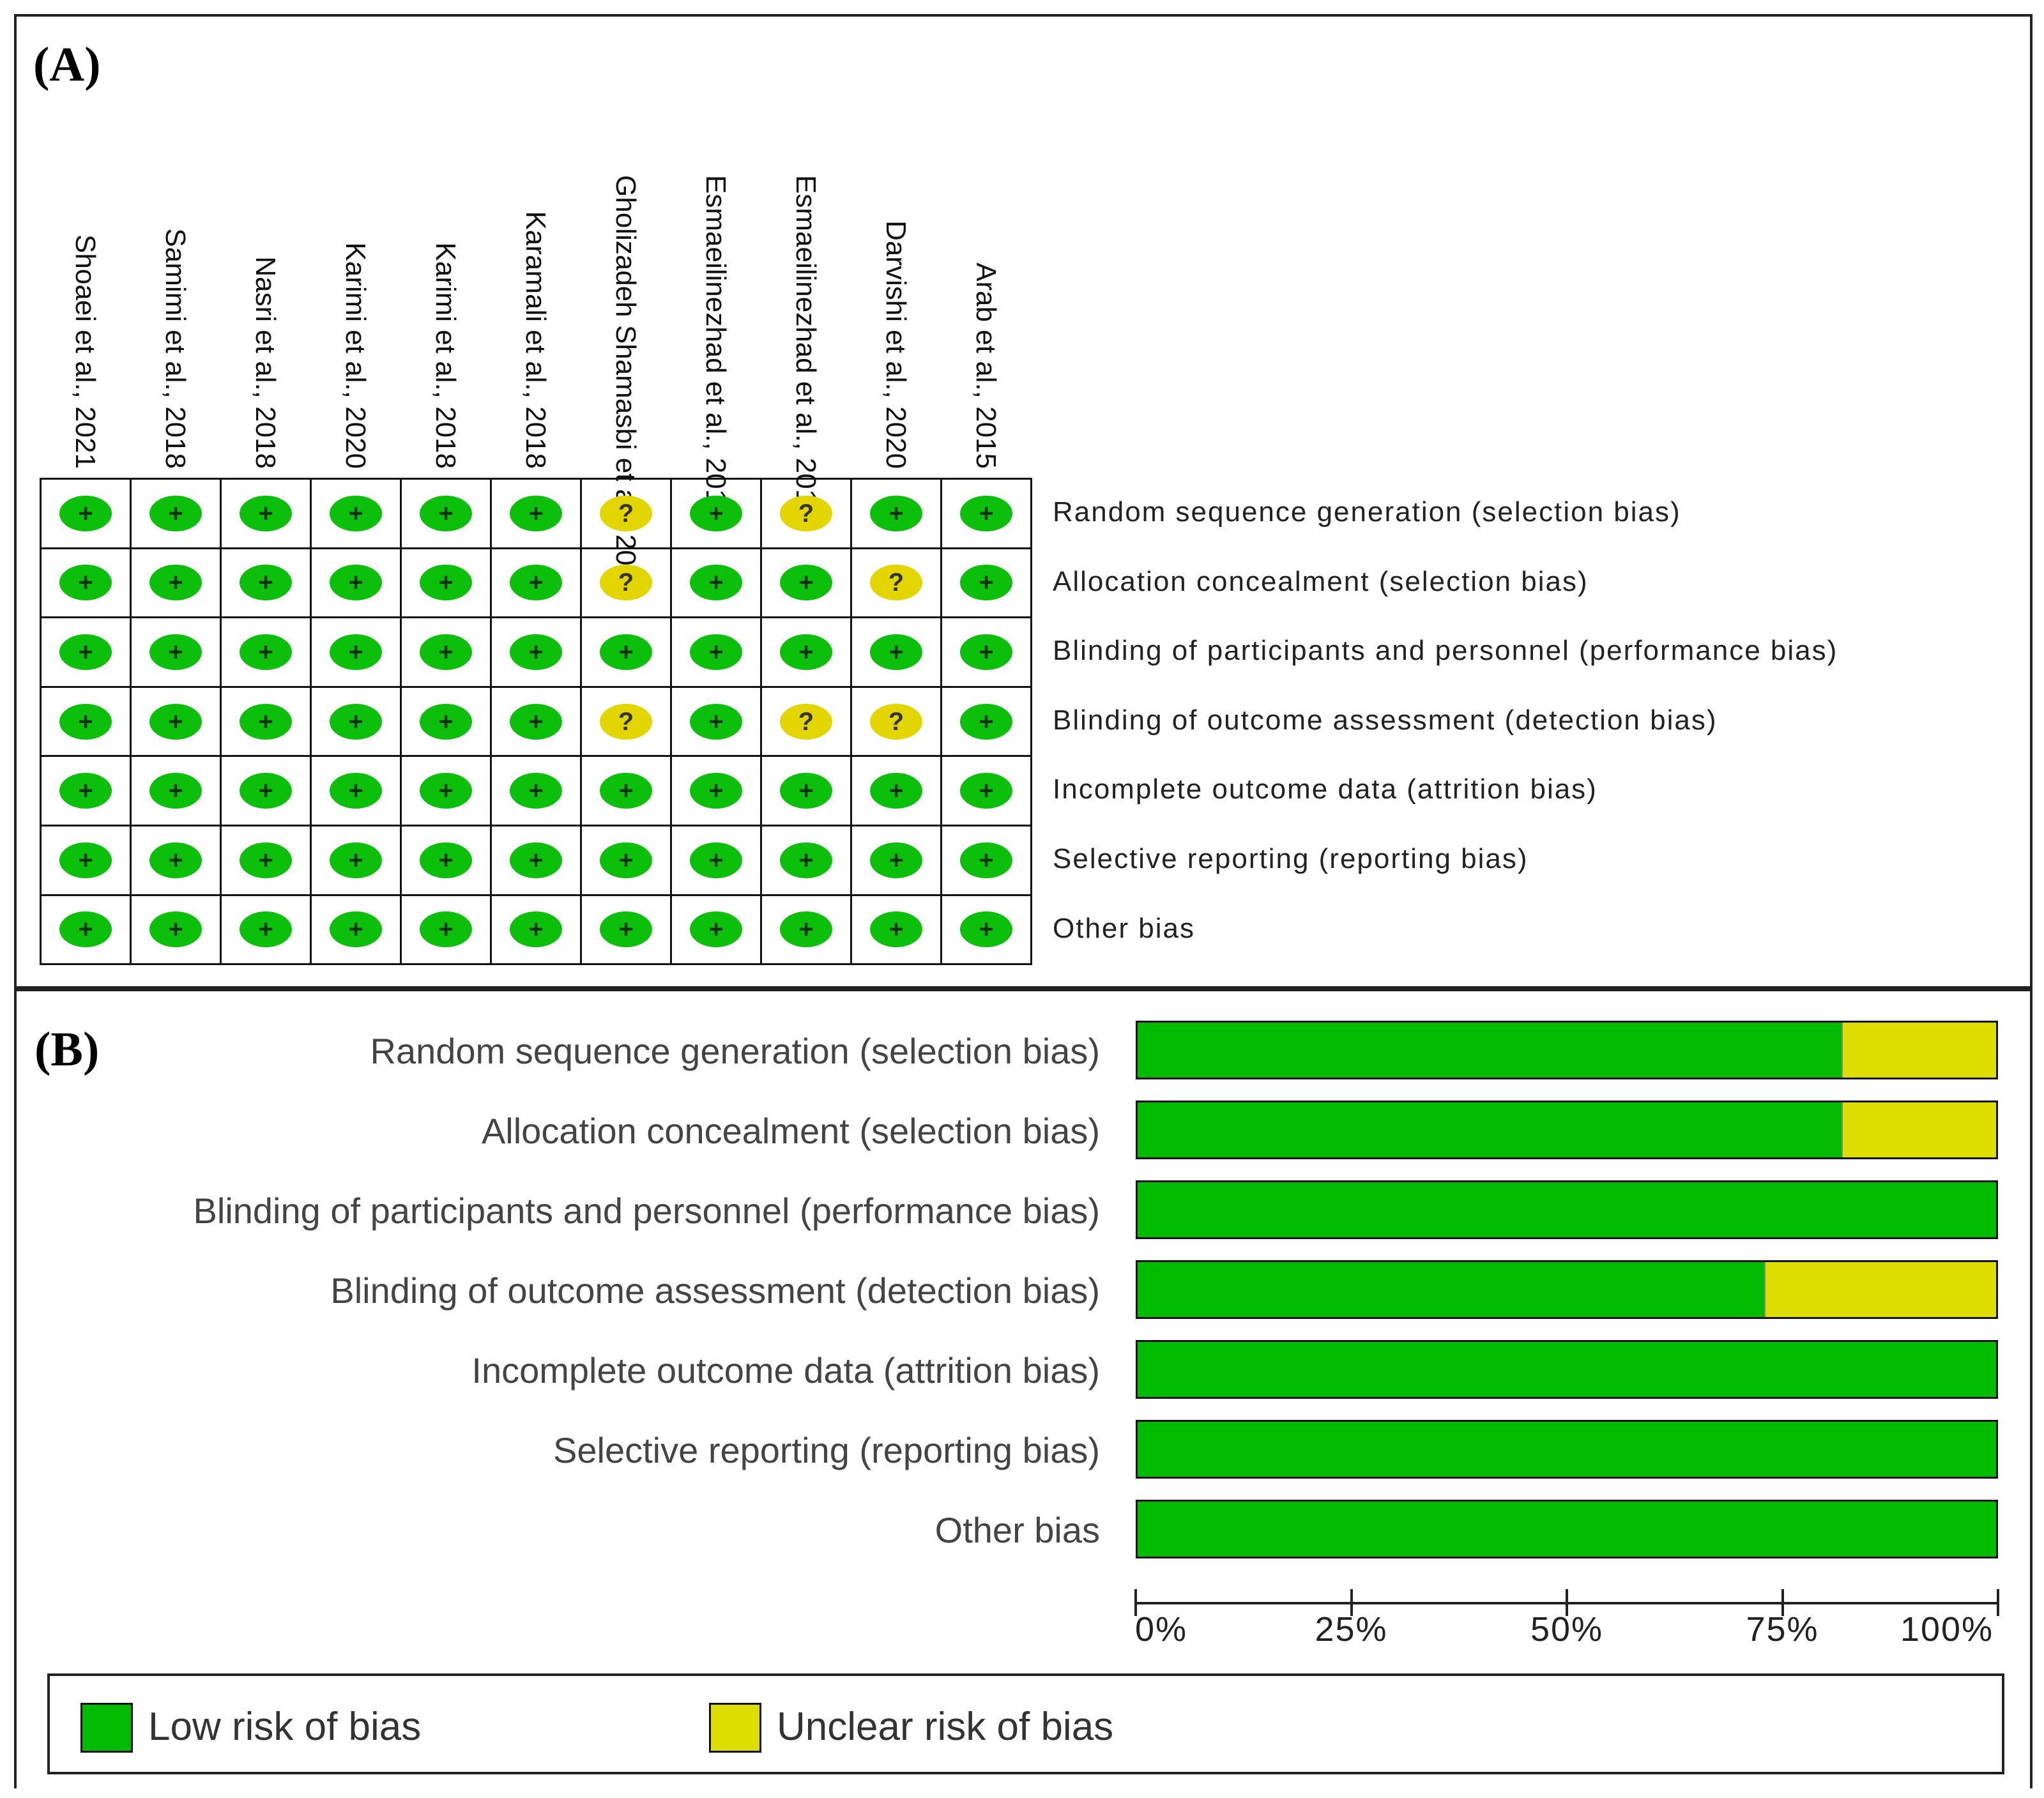 The height and width of the screenshot is (1798, 2044). Describe the element at coordinates (67, 64) in the screenshot. I see `panel-a-label: (A)` at that location.